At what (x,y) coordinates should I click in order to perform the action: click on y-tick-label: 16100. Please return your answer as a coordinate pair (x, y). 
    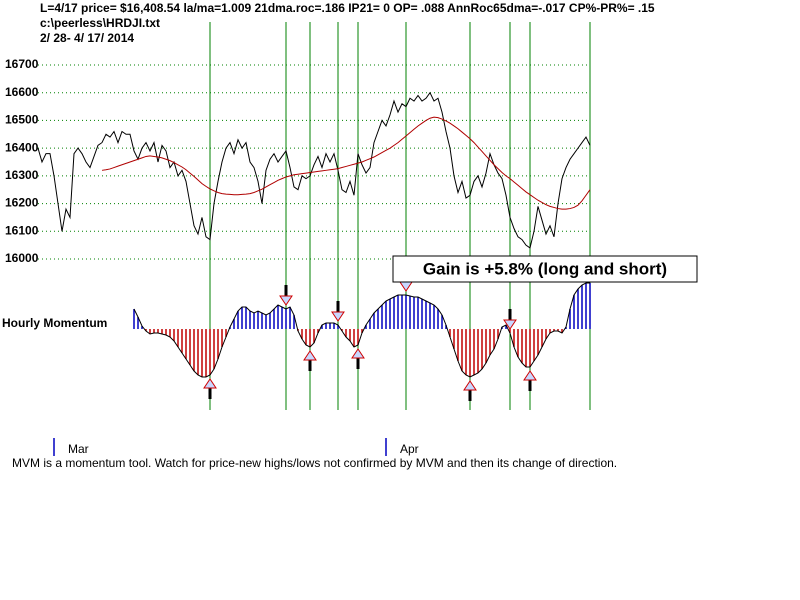
    Looking at the image, I should click on (22, 230).